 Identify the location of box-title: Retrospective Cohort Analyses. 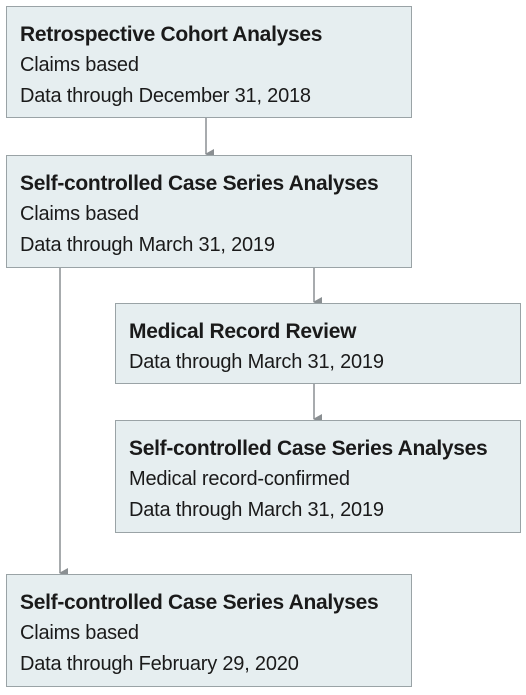
(171, 34).